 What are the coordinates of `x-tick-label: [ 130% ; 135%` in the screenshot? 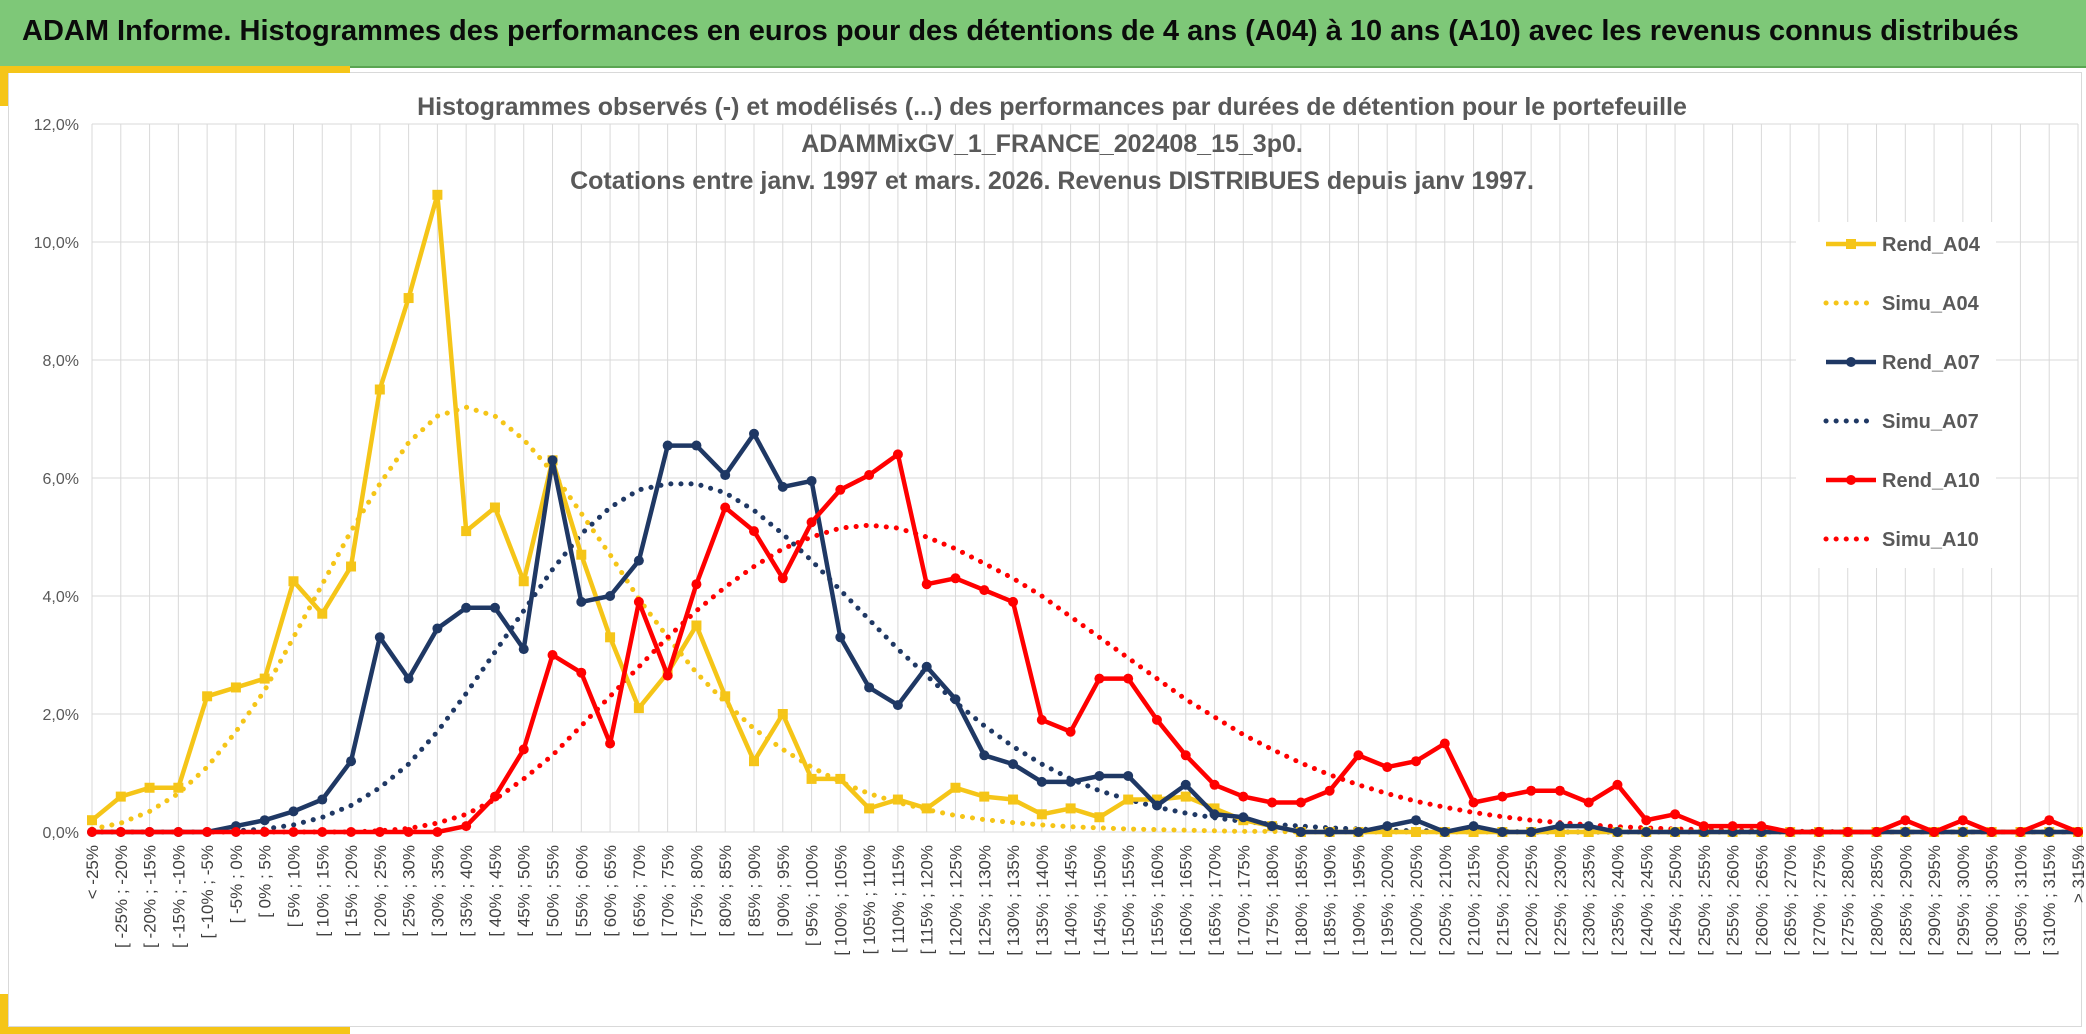 It's located at (1013, 900).